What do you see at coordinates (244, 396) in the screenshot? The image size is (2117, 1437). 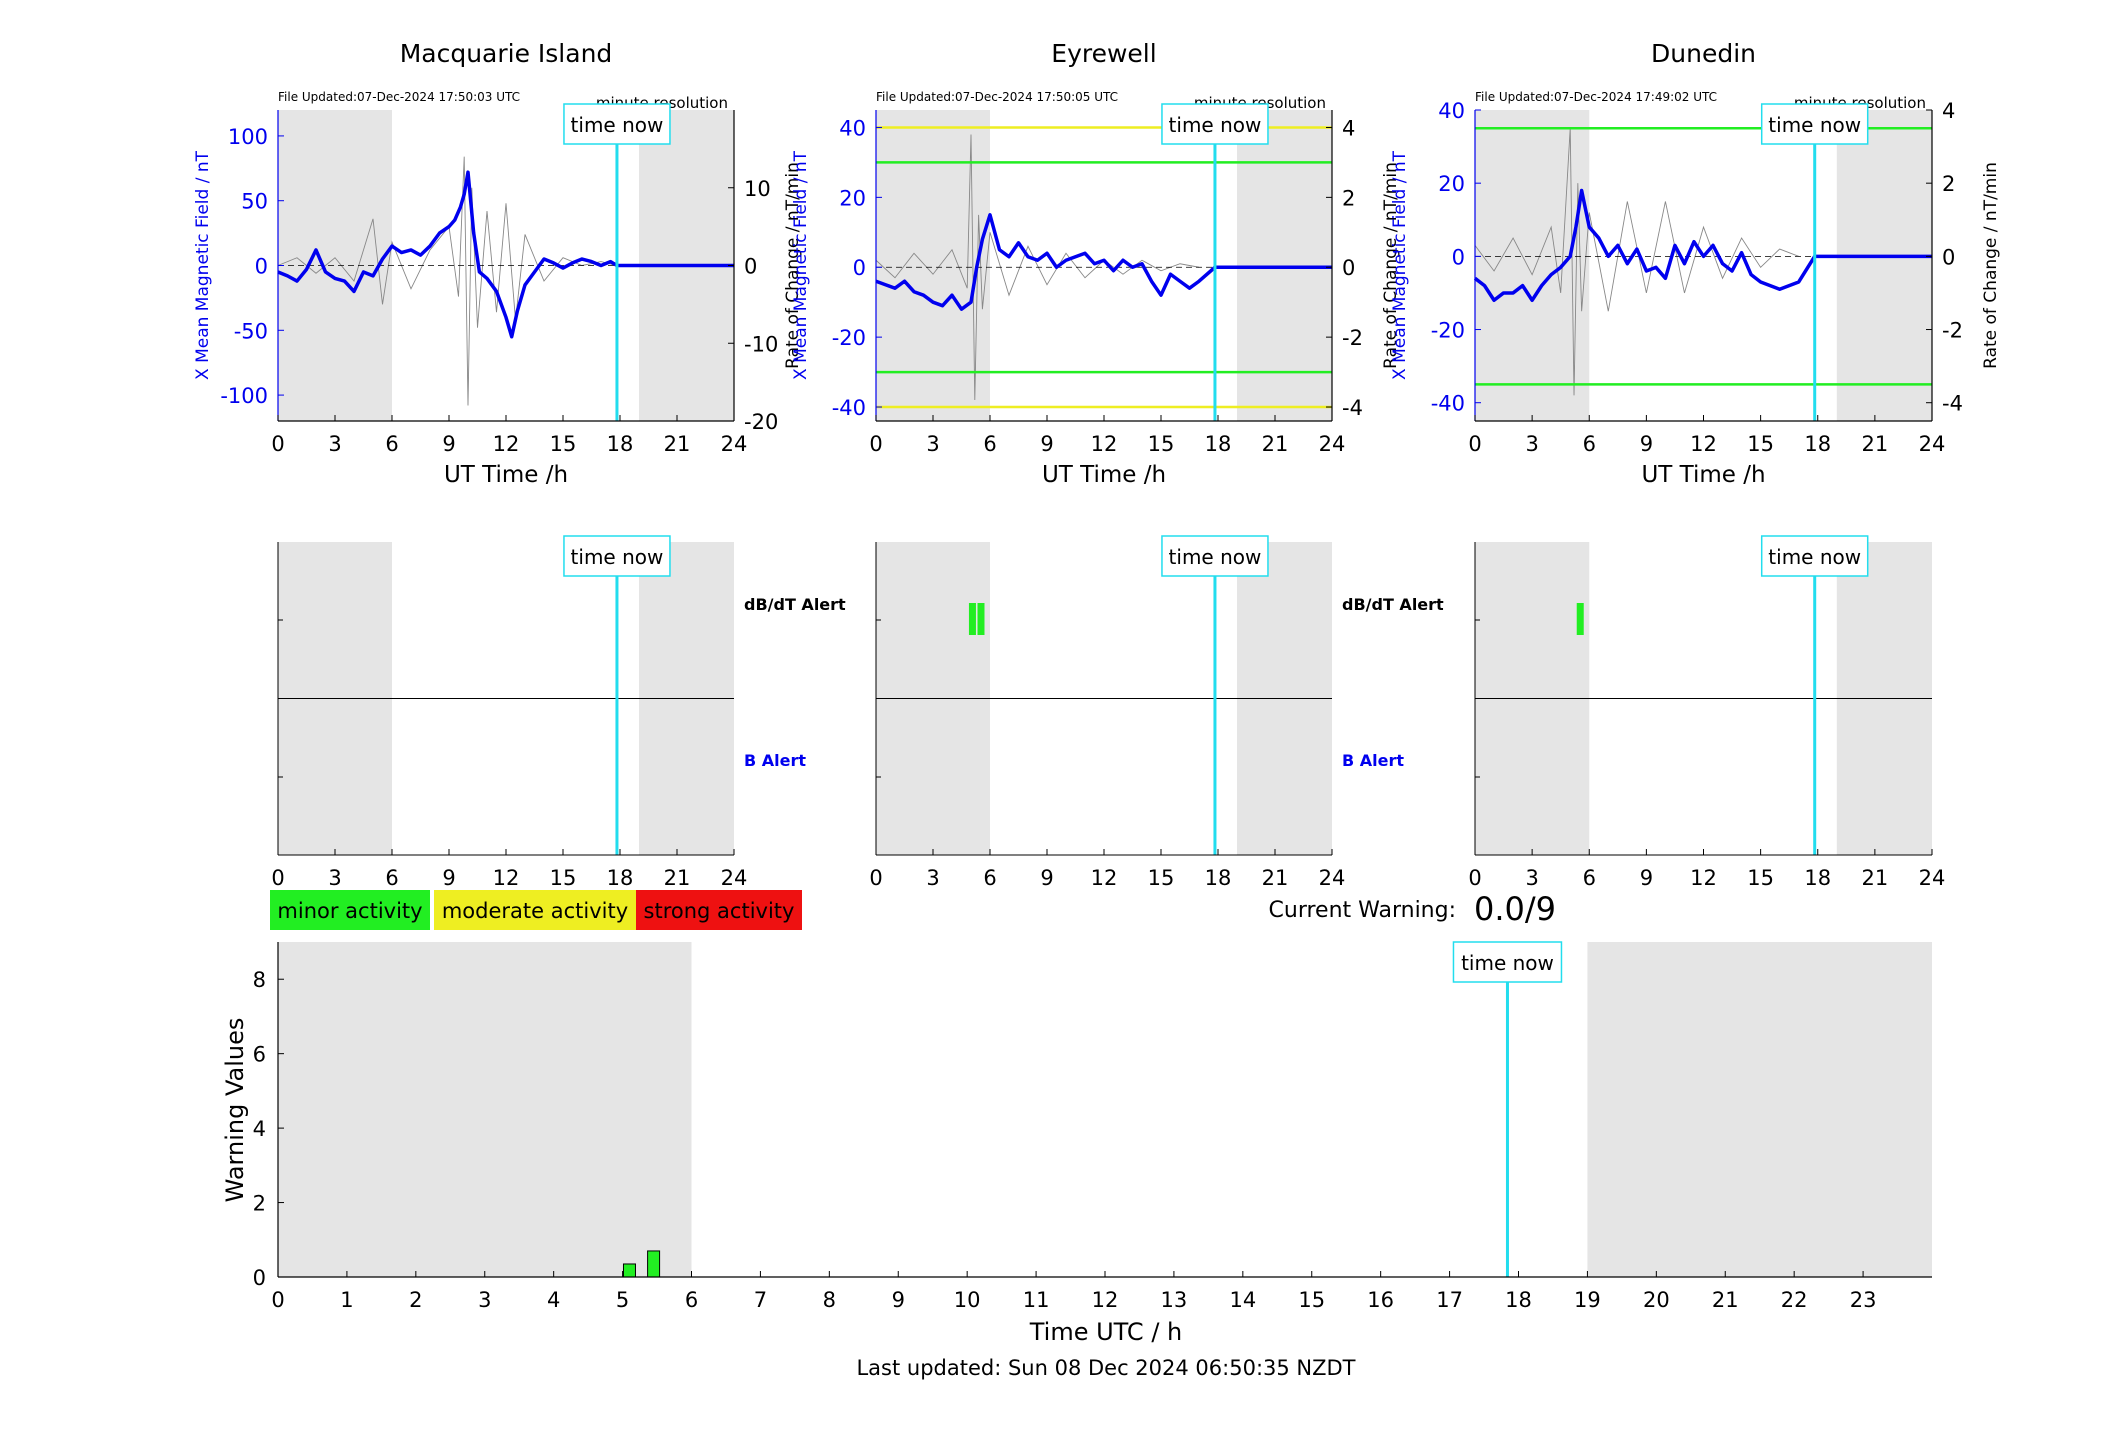 I see `y-tick-label-left: -100` at bounding box center [244, 396].